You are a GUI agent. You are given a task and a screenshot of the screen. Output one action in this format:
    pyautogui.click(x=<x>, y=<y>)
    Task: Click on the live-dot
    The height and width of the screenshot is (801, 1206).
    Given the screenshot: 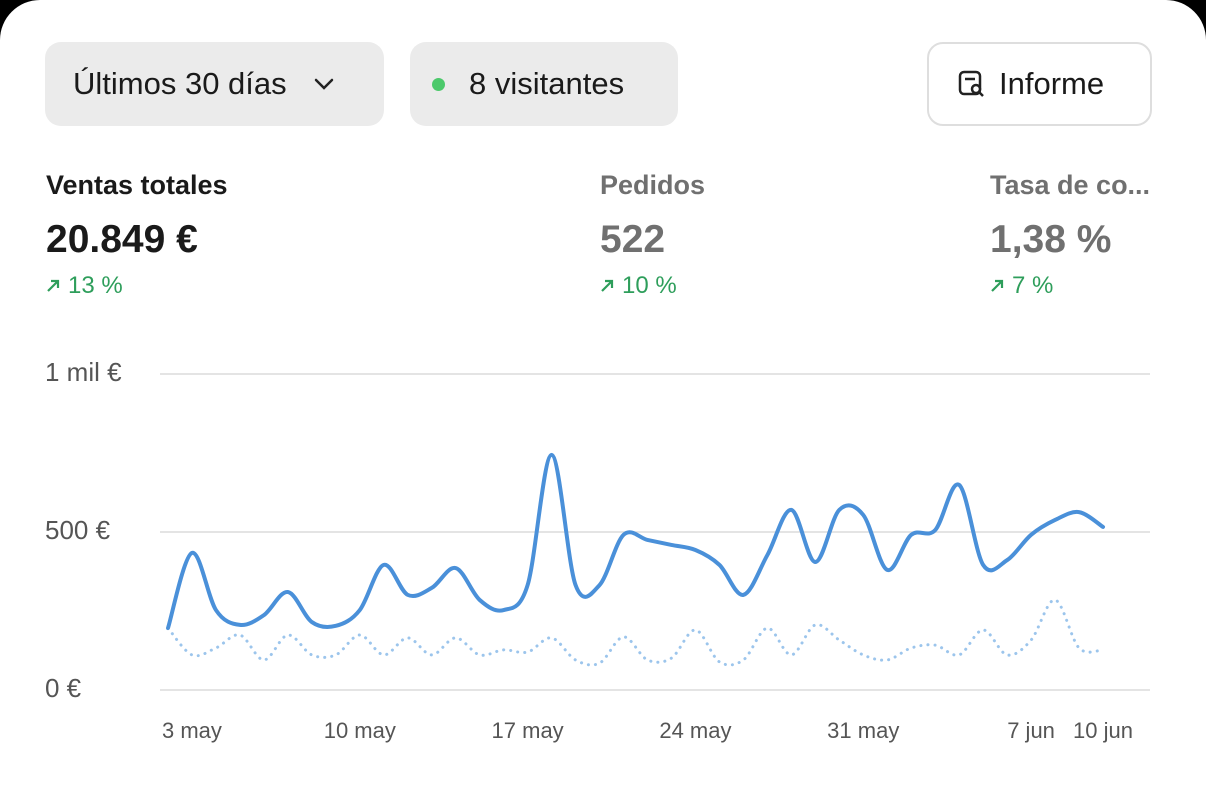 What is the action you would take?
    pyautogui.click(x=438, y=84)
    